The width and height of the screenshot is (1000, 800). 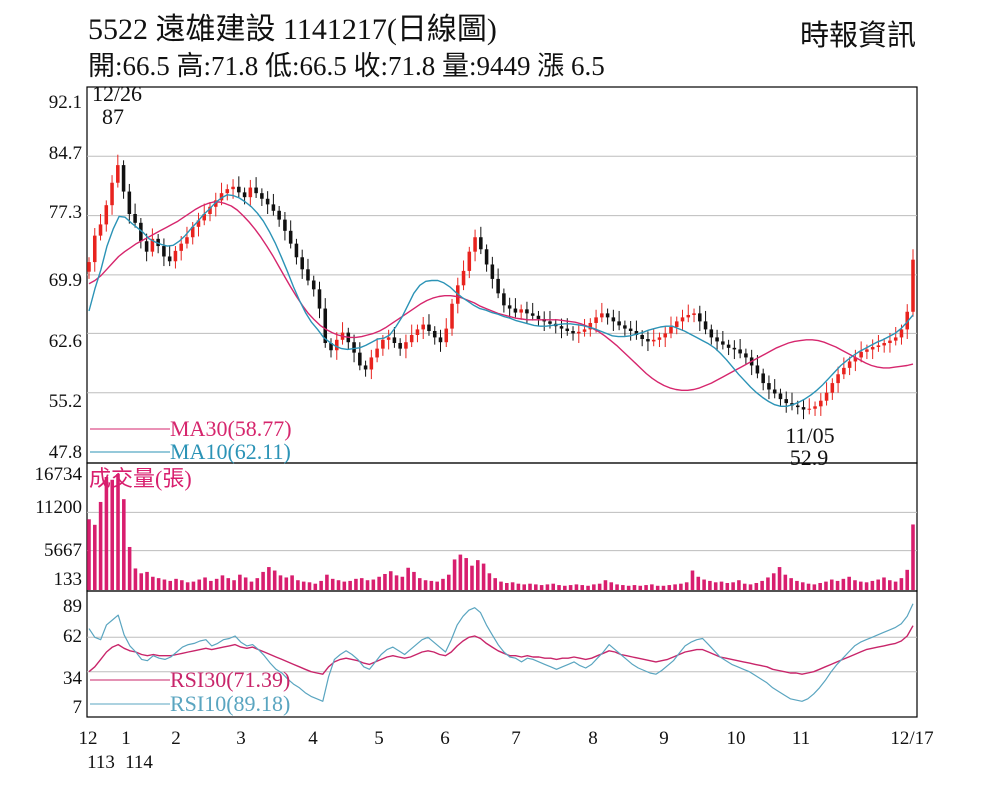 What do you see at coordinates (445, 738) in the screenshot?
I see `xtick-6: 6` at bounding box center [445, 738].